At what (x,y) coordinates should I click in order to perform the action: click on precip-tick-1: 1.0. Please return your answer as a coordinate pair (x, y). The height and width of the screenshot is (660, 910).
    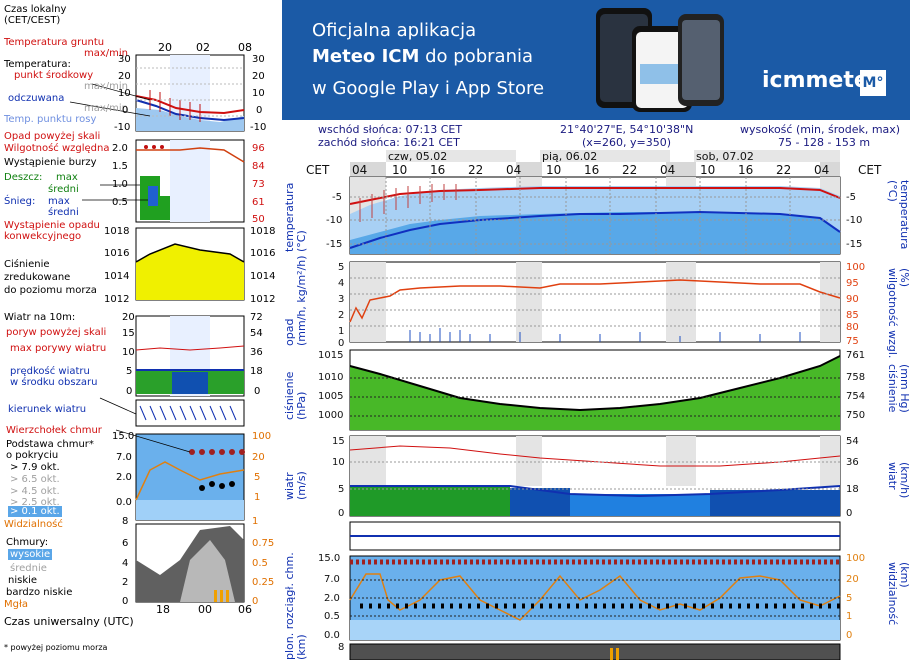
    Looking at the image, I should click on (120, 184).